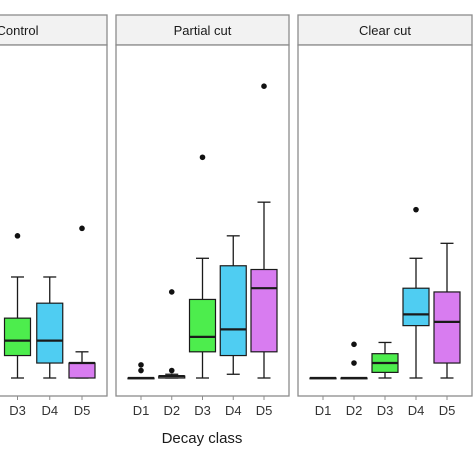  What do you see at coordinates (19, 30) in the screenshot?
I see `panel-title: Control` at bounding box center [19, 30].